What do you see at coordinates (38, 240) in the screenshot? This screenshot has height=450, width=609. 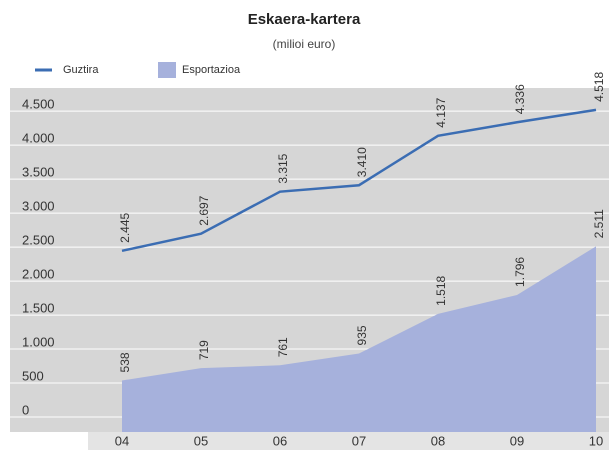 I see `y-tick-label: 2.500` at bounding box center [38, 240].